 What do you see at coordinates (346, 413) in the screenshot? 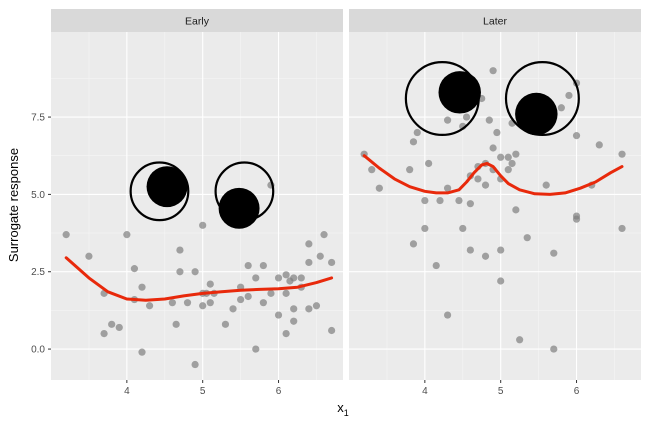
I see `x-axis-title-subscript: 1` at bounding box center [346, 413].